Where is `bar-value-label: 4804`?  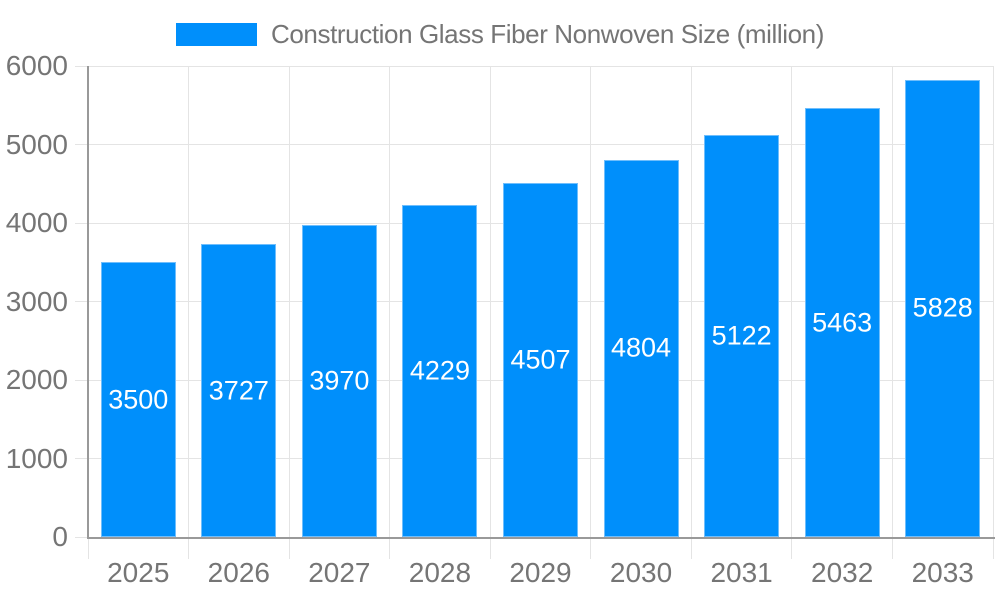
bar-value-label: 4804 is located at coordinates (641, 347).